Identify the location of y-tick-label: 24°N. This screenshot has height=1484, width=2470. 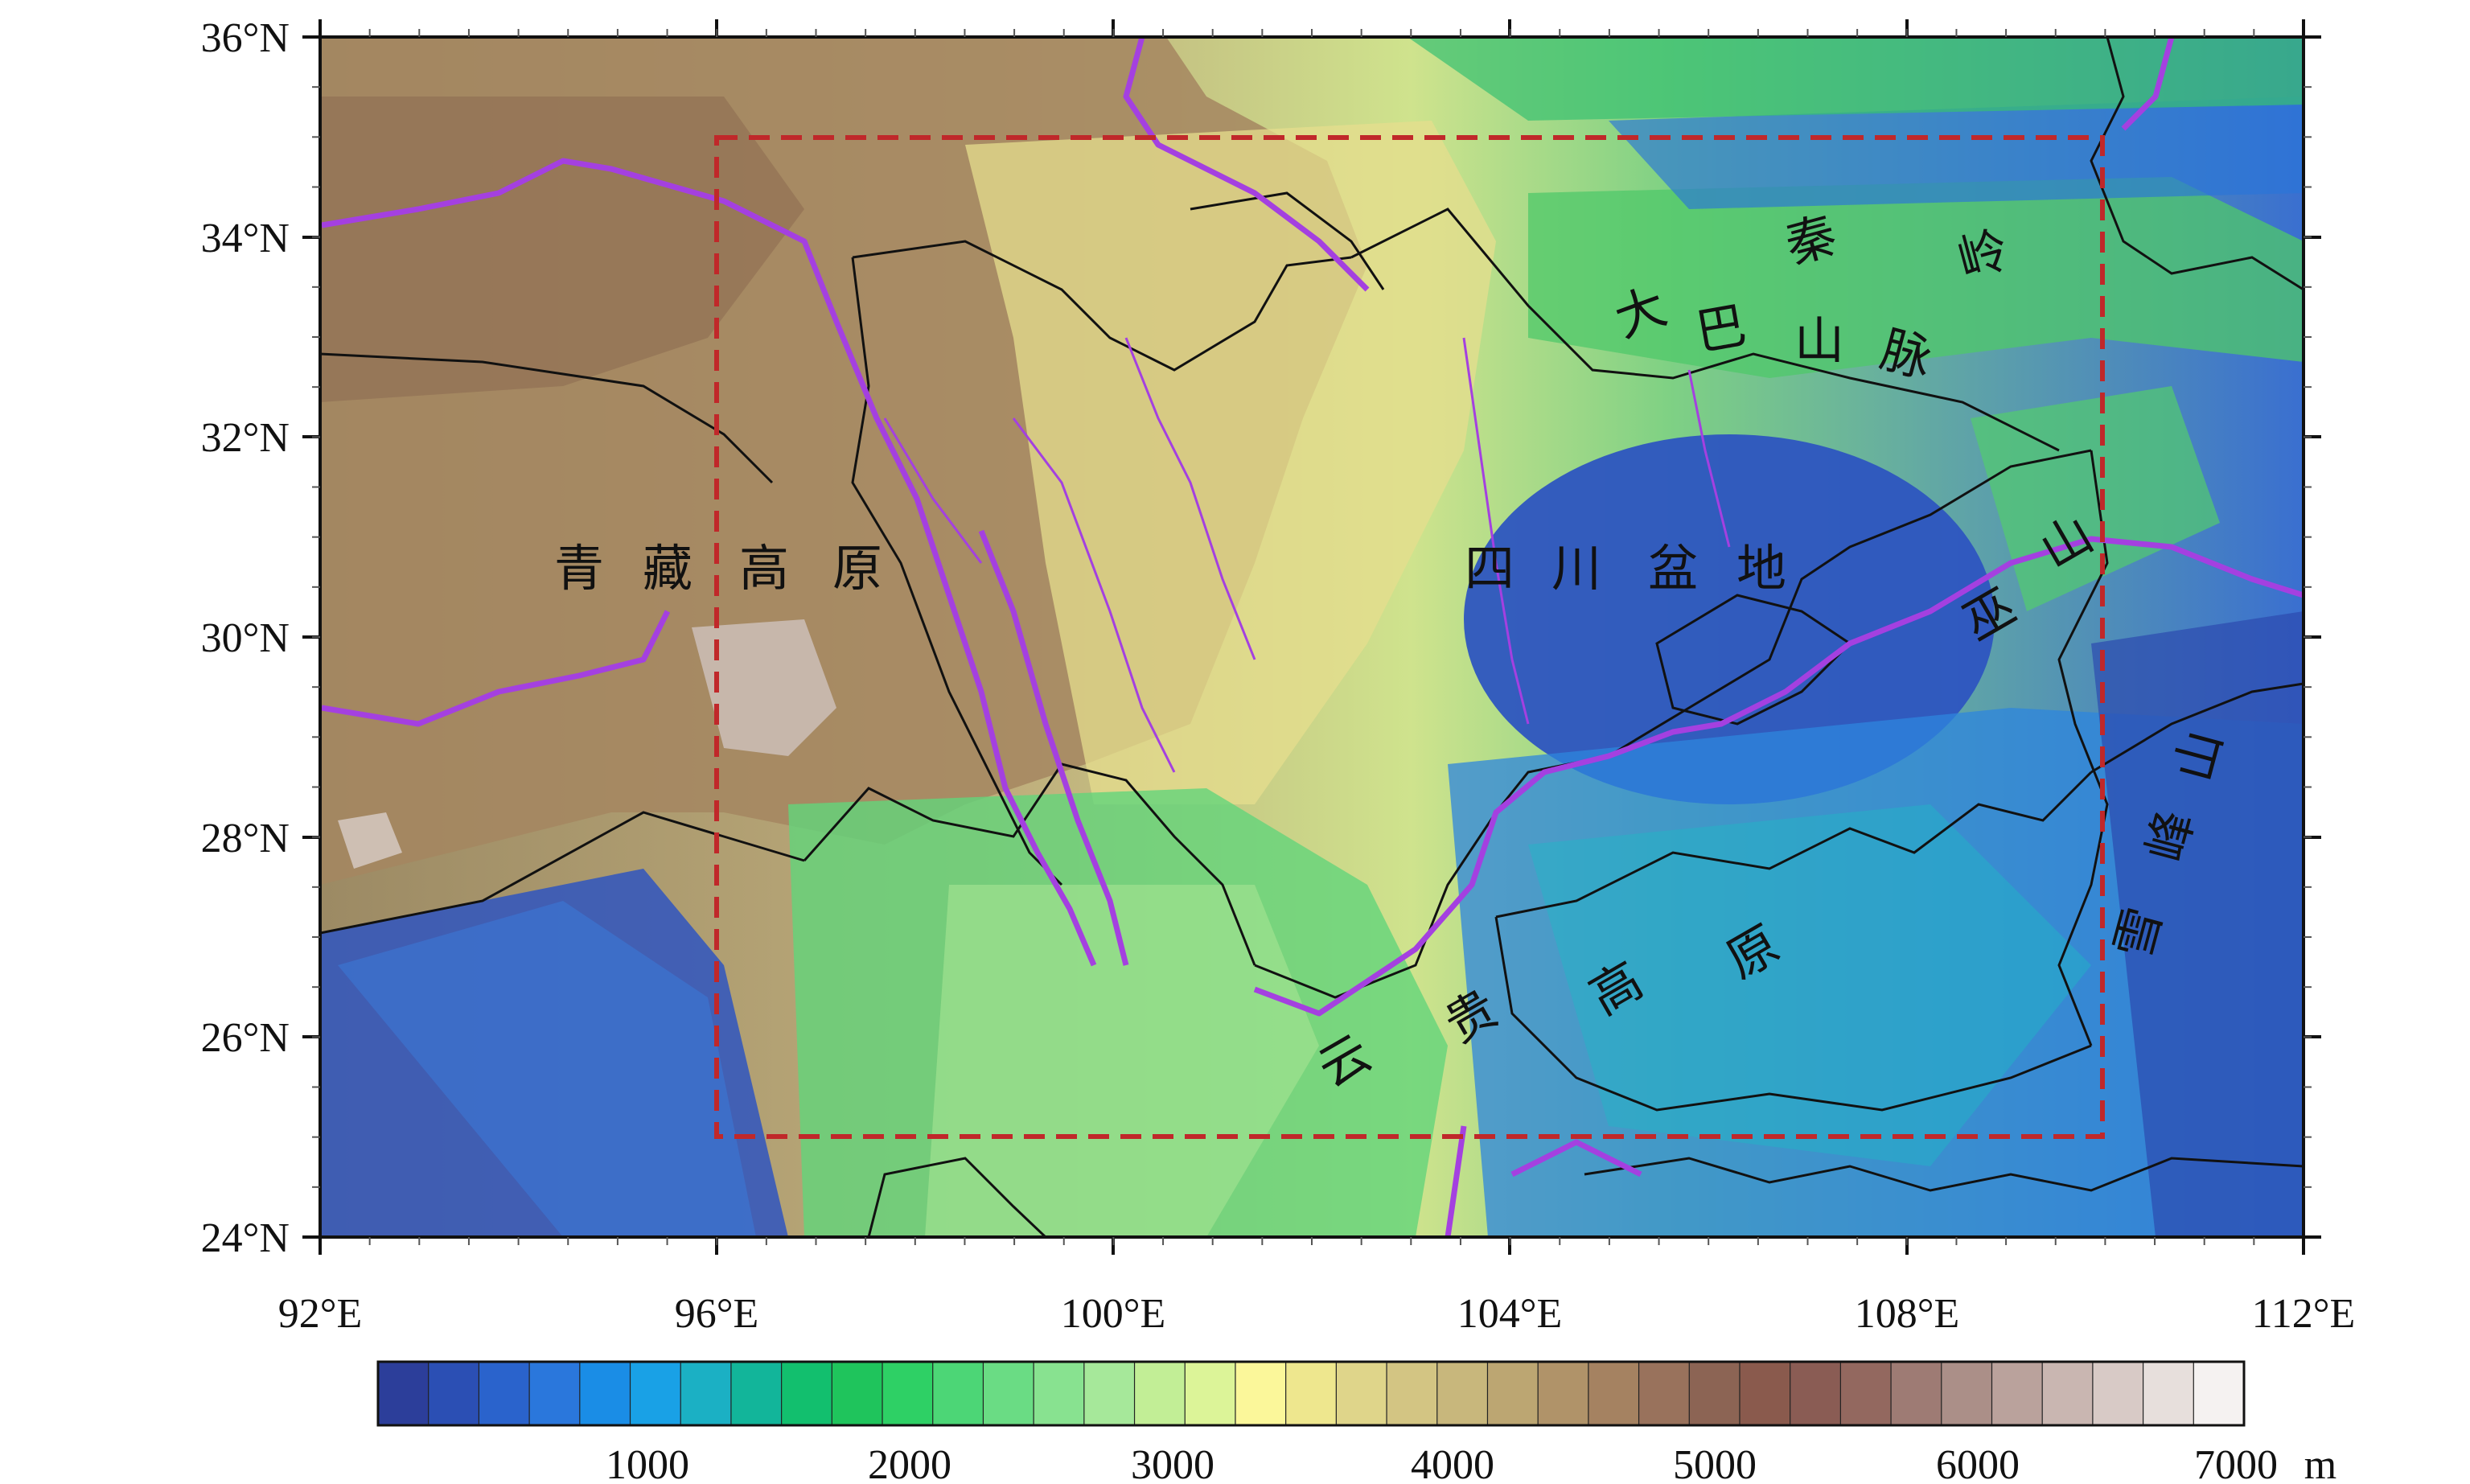
(245, 1238).